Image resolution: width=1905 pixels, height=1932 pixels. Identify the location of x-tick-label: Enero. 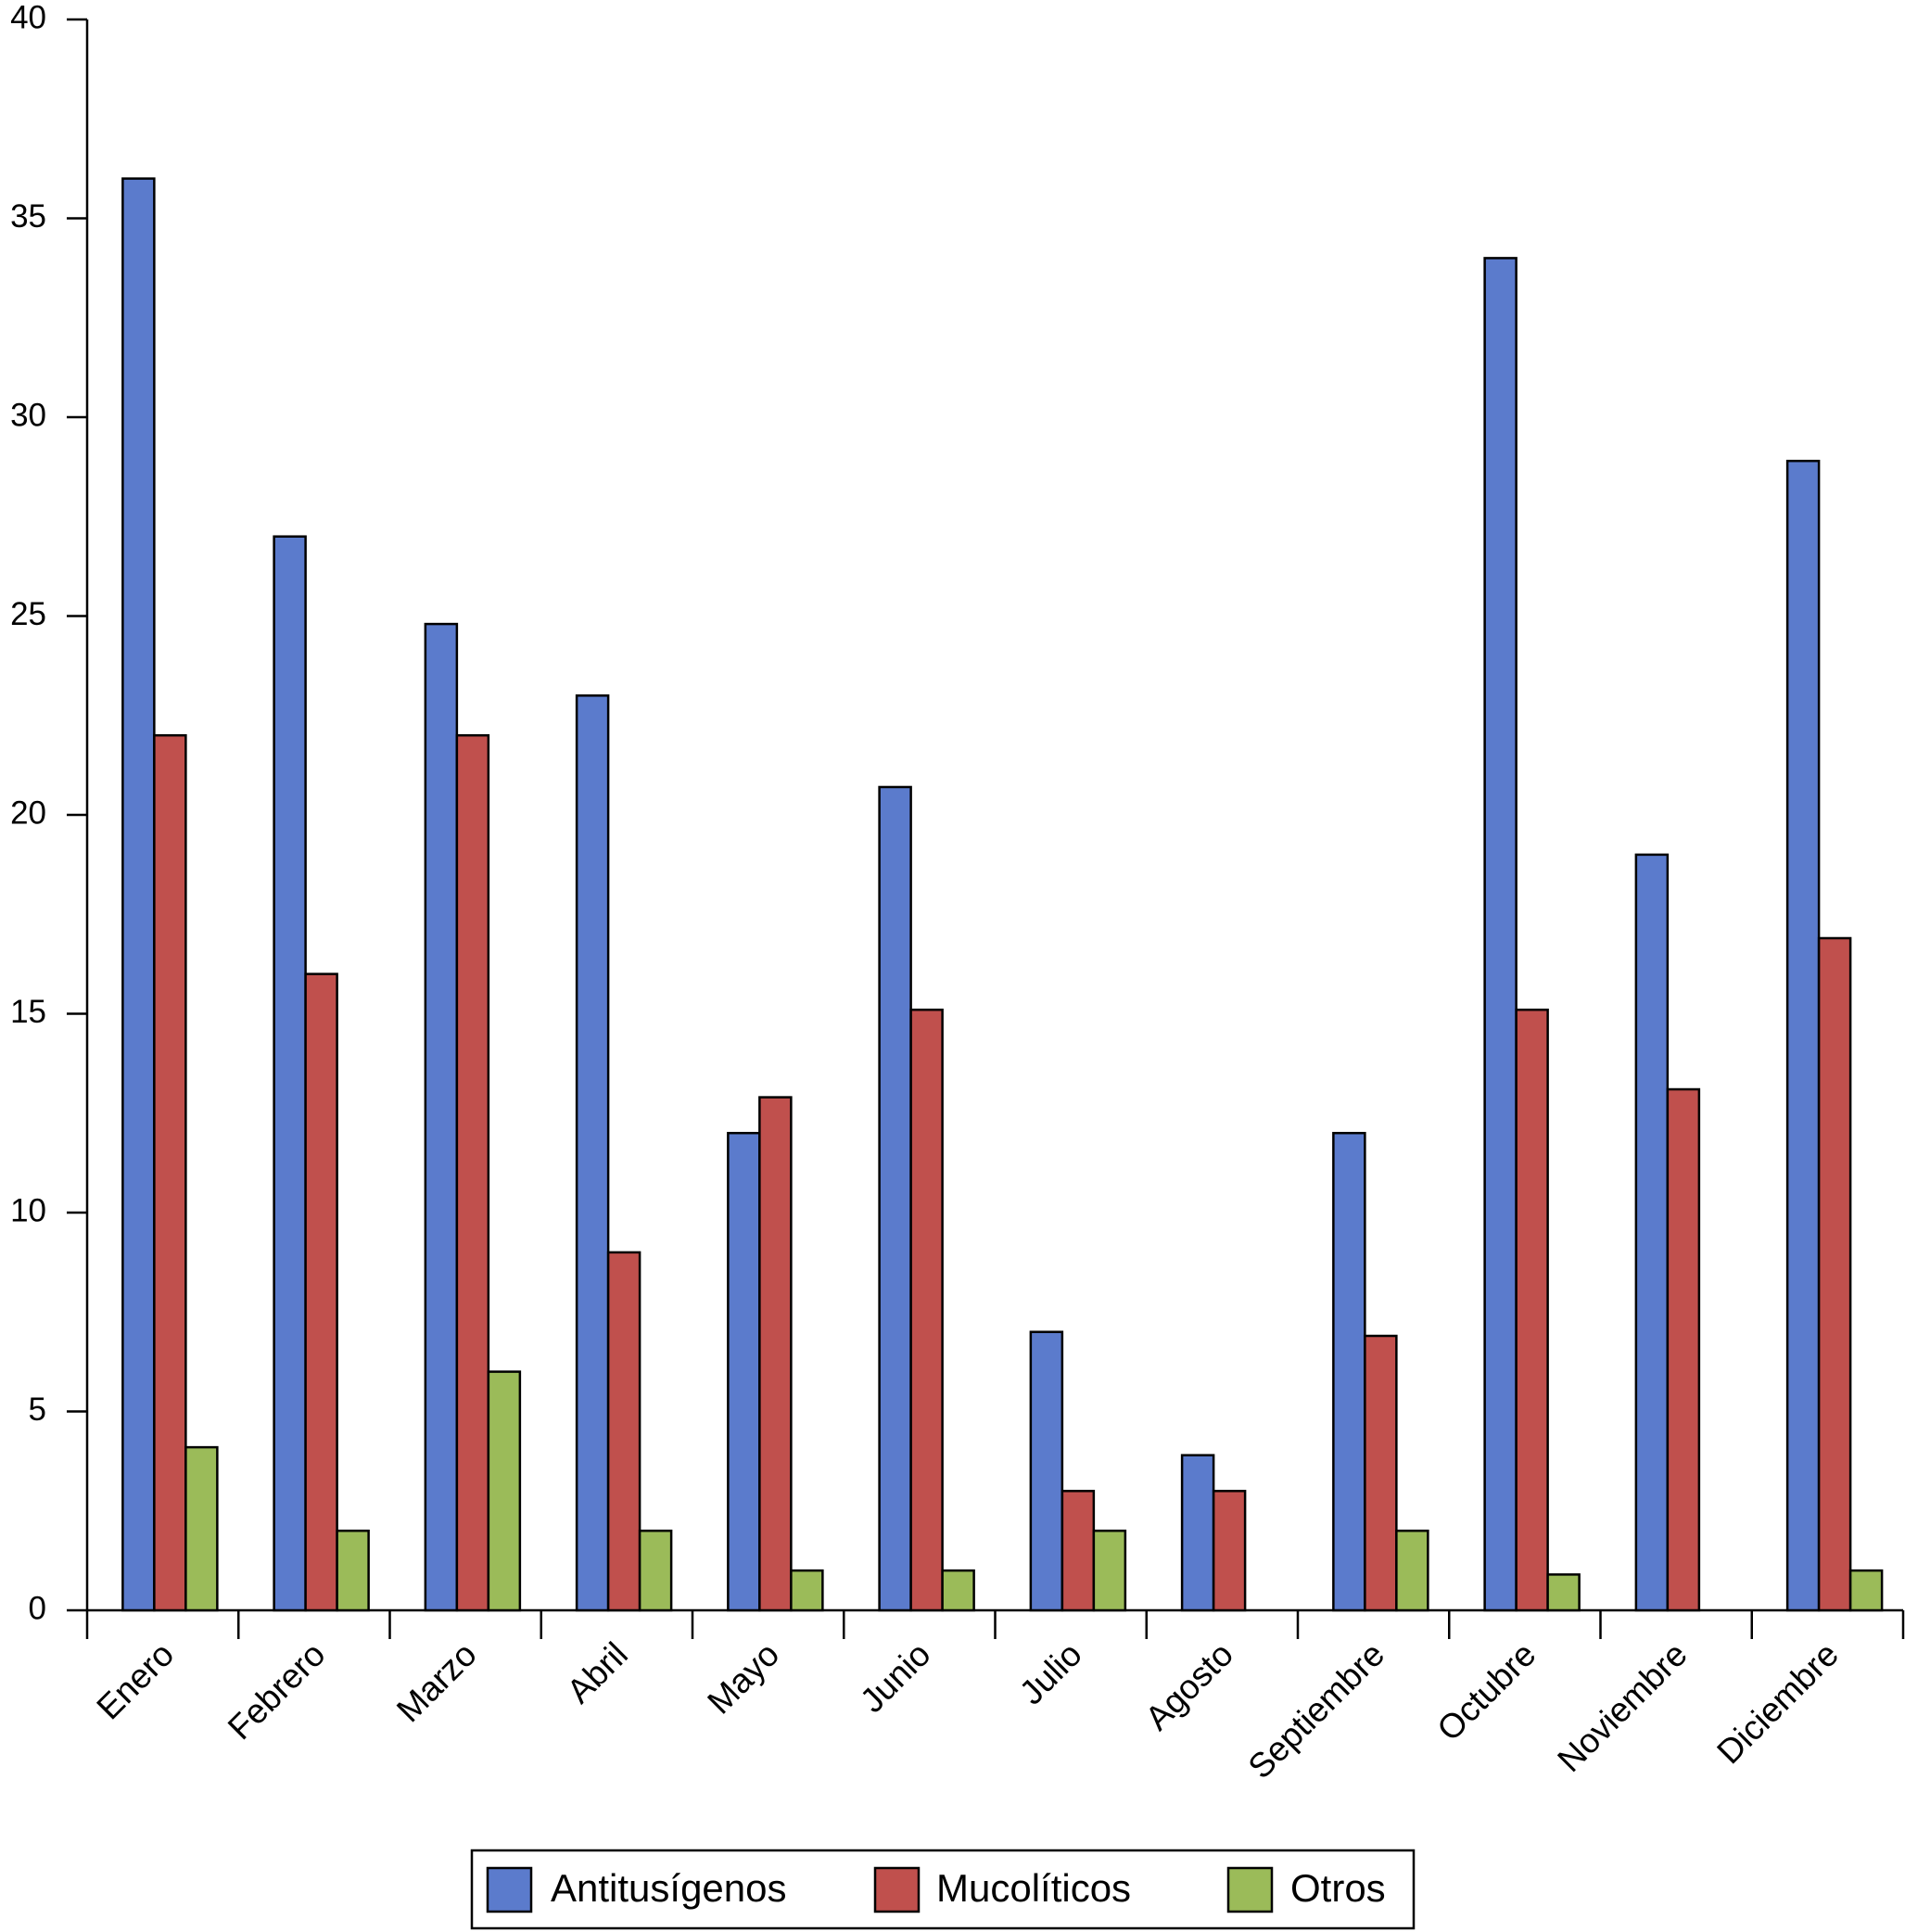
(135, 1681).